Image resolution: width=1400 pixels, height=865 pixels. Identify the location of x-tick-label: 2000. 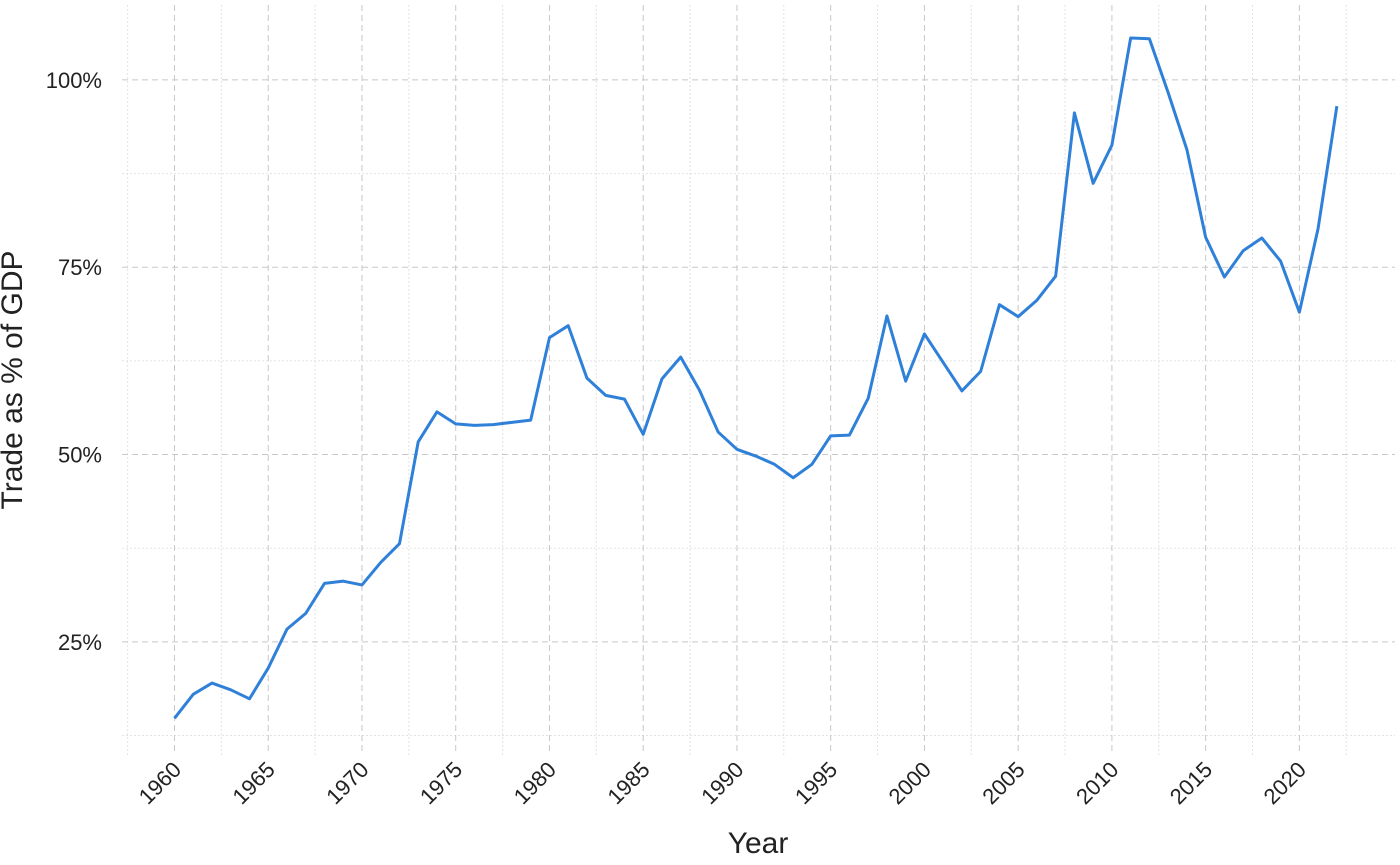
(910, 783).